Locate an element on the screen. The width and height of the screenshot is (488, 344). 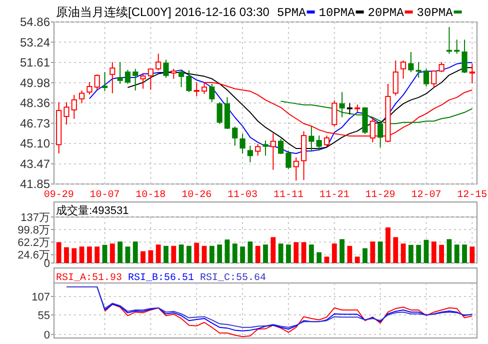
legend-label: 5PMA is located at coordinates (292, 13).